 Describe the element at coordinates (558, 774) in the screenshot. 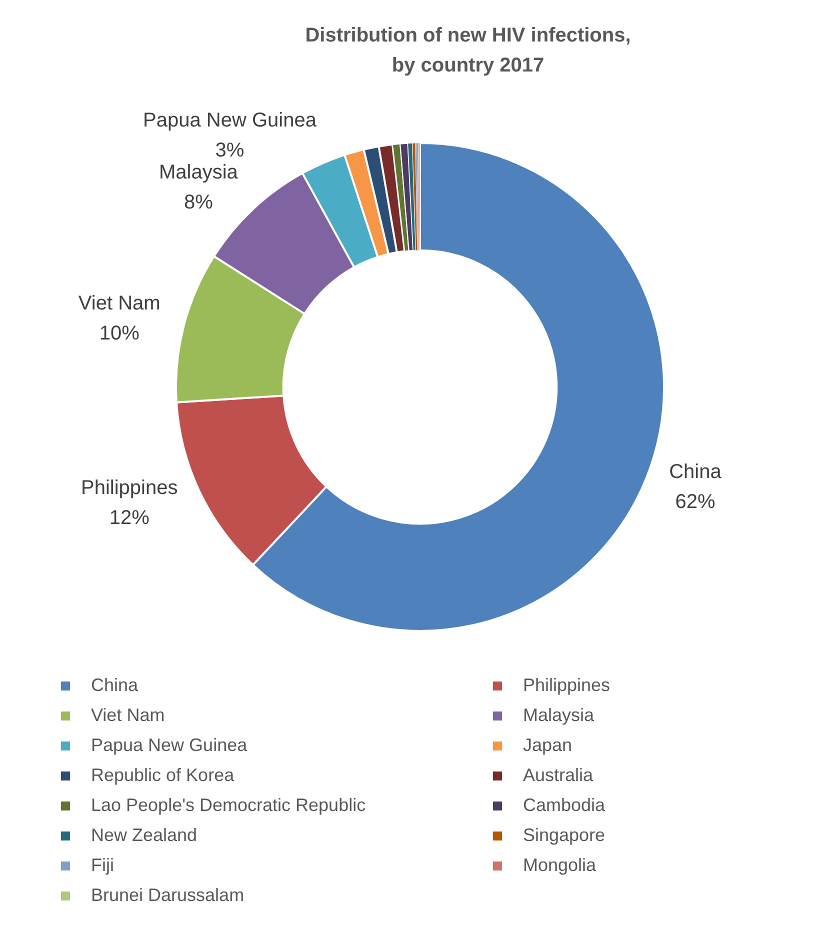

I see `legend-label: Australia` at that location.